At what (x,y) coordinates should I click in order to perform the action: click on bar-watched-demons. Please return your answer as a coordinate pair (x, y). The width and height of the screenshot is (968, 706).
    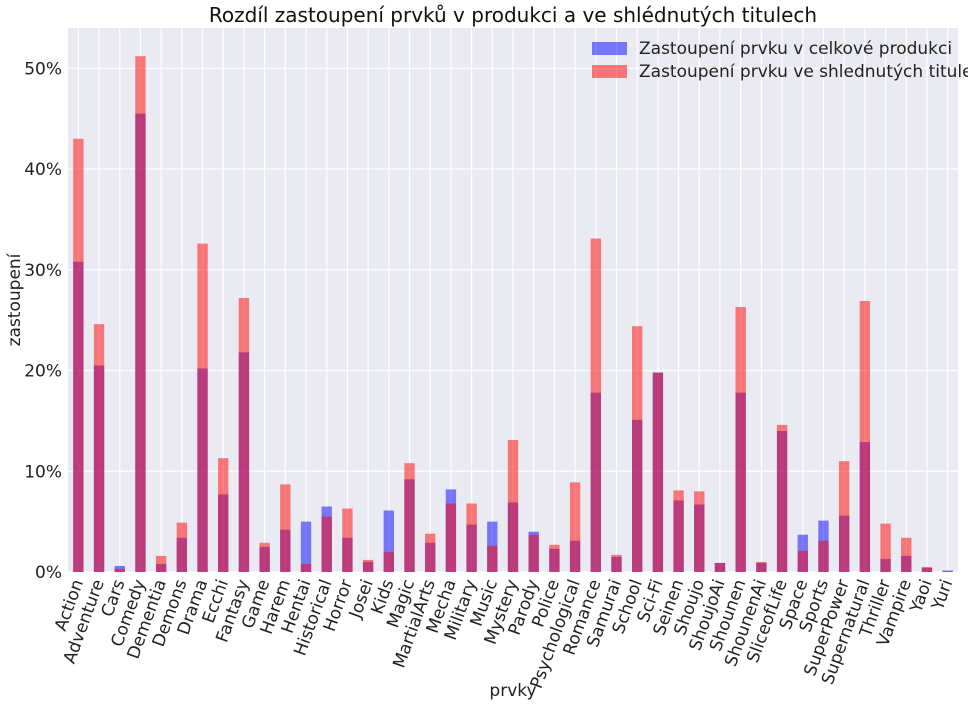
    Looking at the image, I should click on (182, 547).